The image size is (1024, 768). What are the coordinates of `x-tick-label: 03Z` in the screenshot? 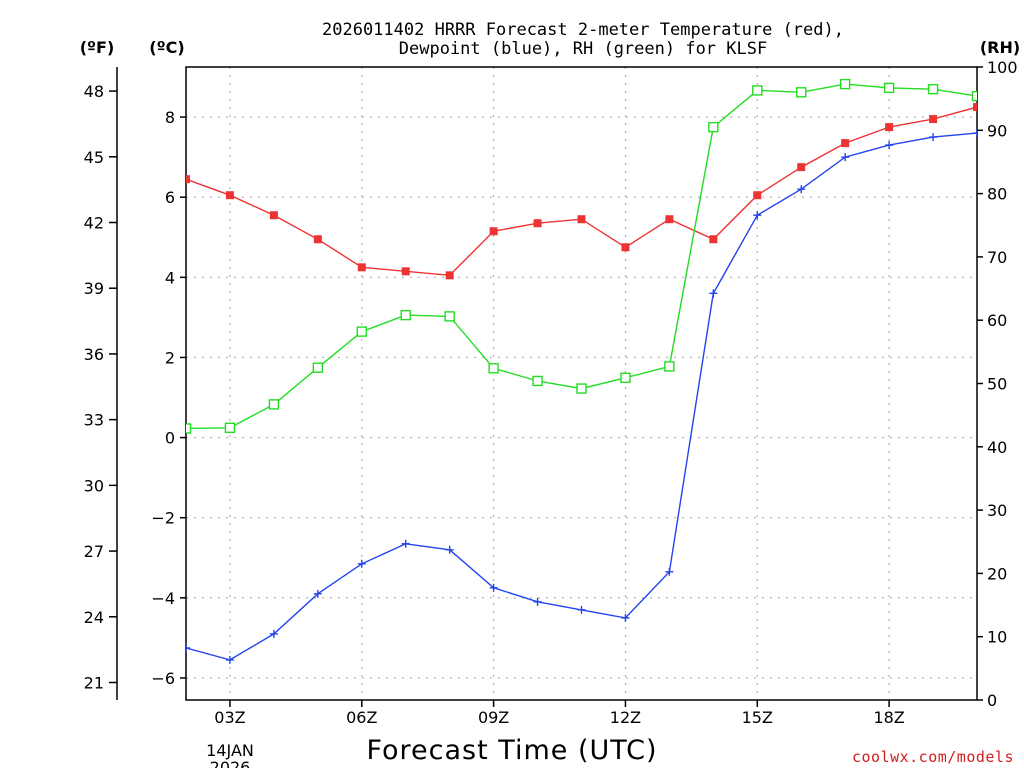 It's located at (229, 717).